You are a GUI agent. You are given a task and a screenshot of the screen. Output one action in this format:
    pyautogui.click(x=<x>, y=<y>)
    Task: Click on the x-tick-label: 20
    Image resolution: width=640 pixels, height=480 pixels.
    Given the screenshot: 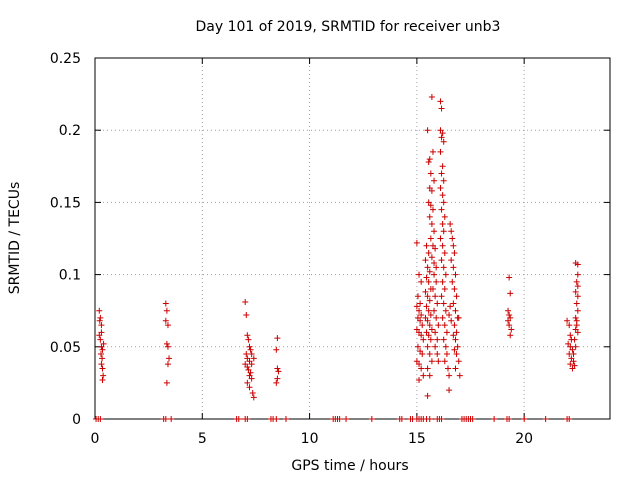 What is the action you would take?
    pyautogui.click(x=524, y=439)
    